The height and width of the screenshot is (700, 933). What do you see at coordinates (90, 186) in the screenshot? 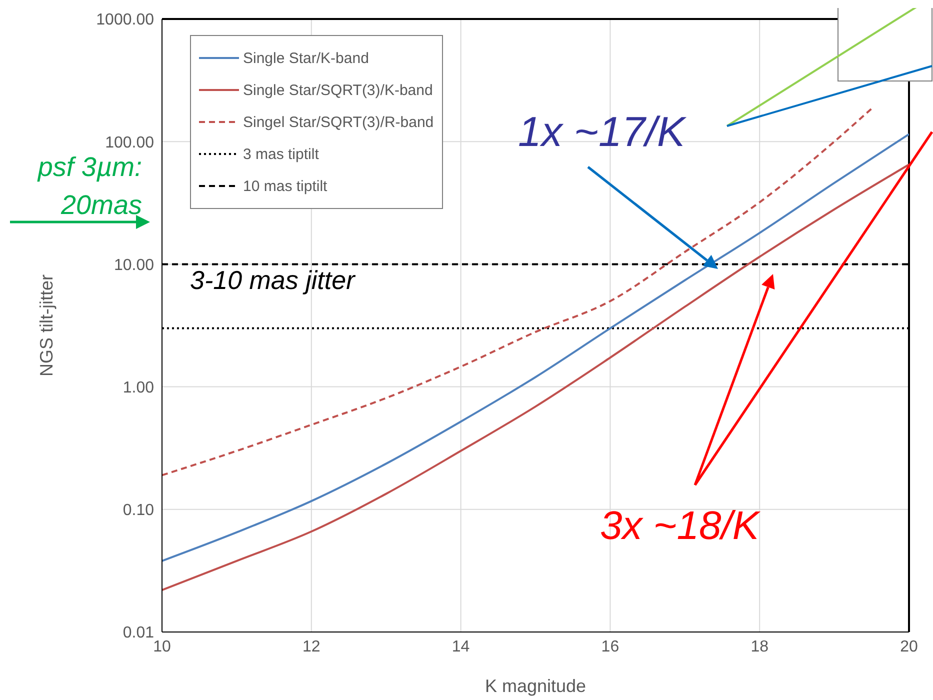
I see `text: psf 3µm: 20mas` at bounding box center [90, 186].